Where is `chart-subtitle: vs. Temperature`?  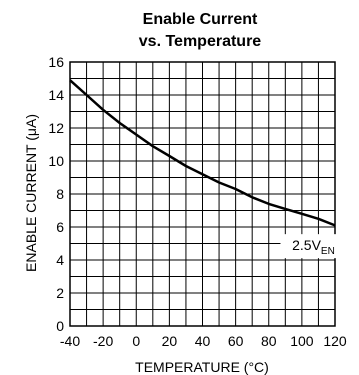 chart-subtitle: vs. Temperature is located at coordinates (200, 41).